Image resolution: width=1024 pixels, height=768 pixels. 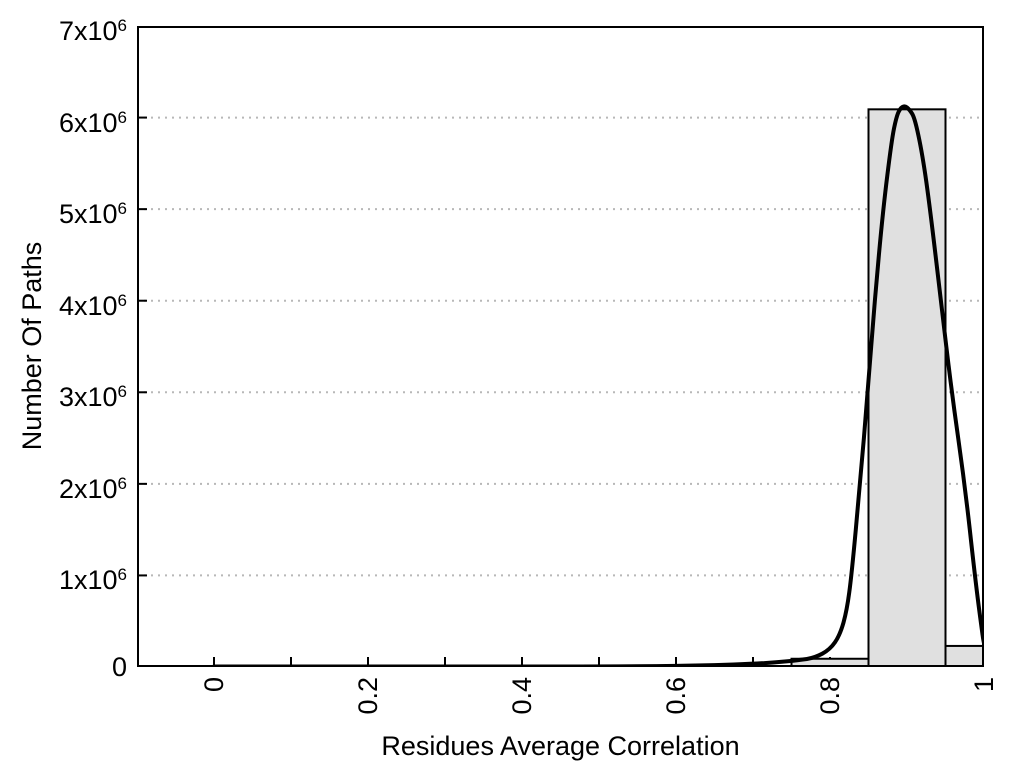 I want to click on y-tick-label: 2x106, so click(x=63, y=486).